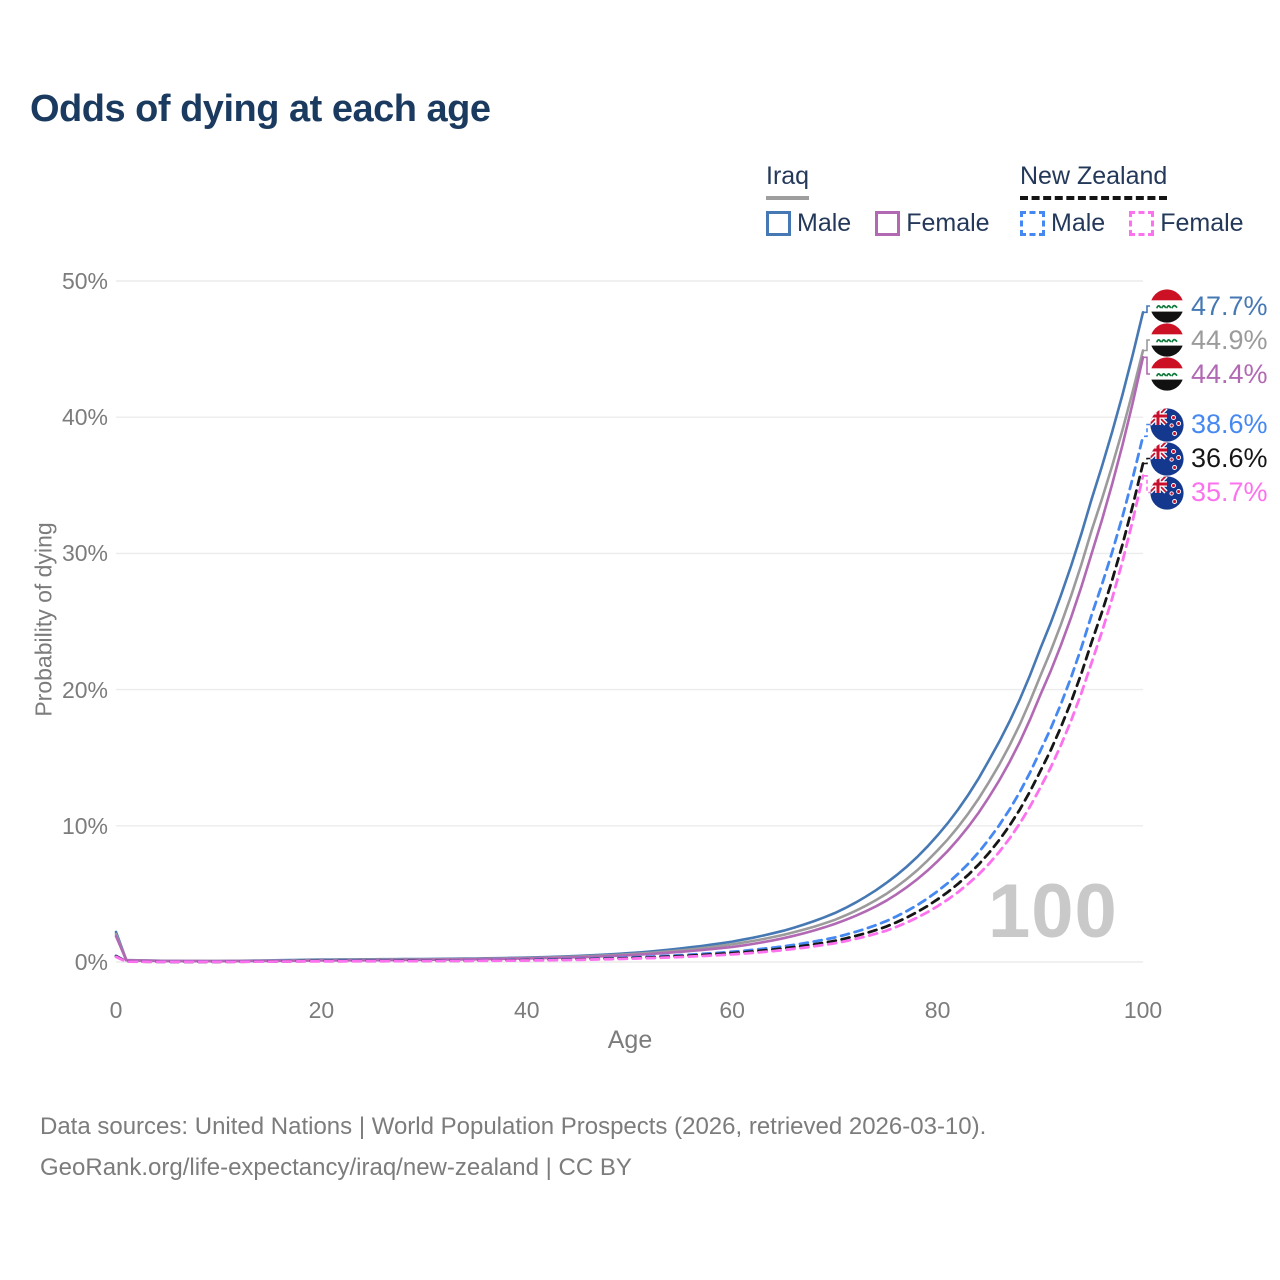 The width and height of the screenshot is (1280, 1280). I want to click on x-tick-label-100: 100, so click(1143, 1010).